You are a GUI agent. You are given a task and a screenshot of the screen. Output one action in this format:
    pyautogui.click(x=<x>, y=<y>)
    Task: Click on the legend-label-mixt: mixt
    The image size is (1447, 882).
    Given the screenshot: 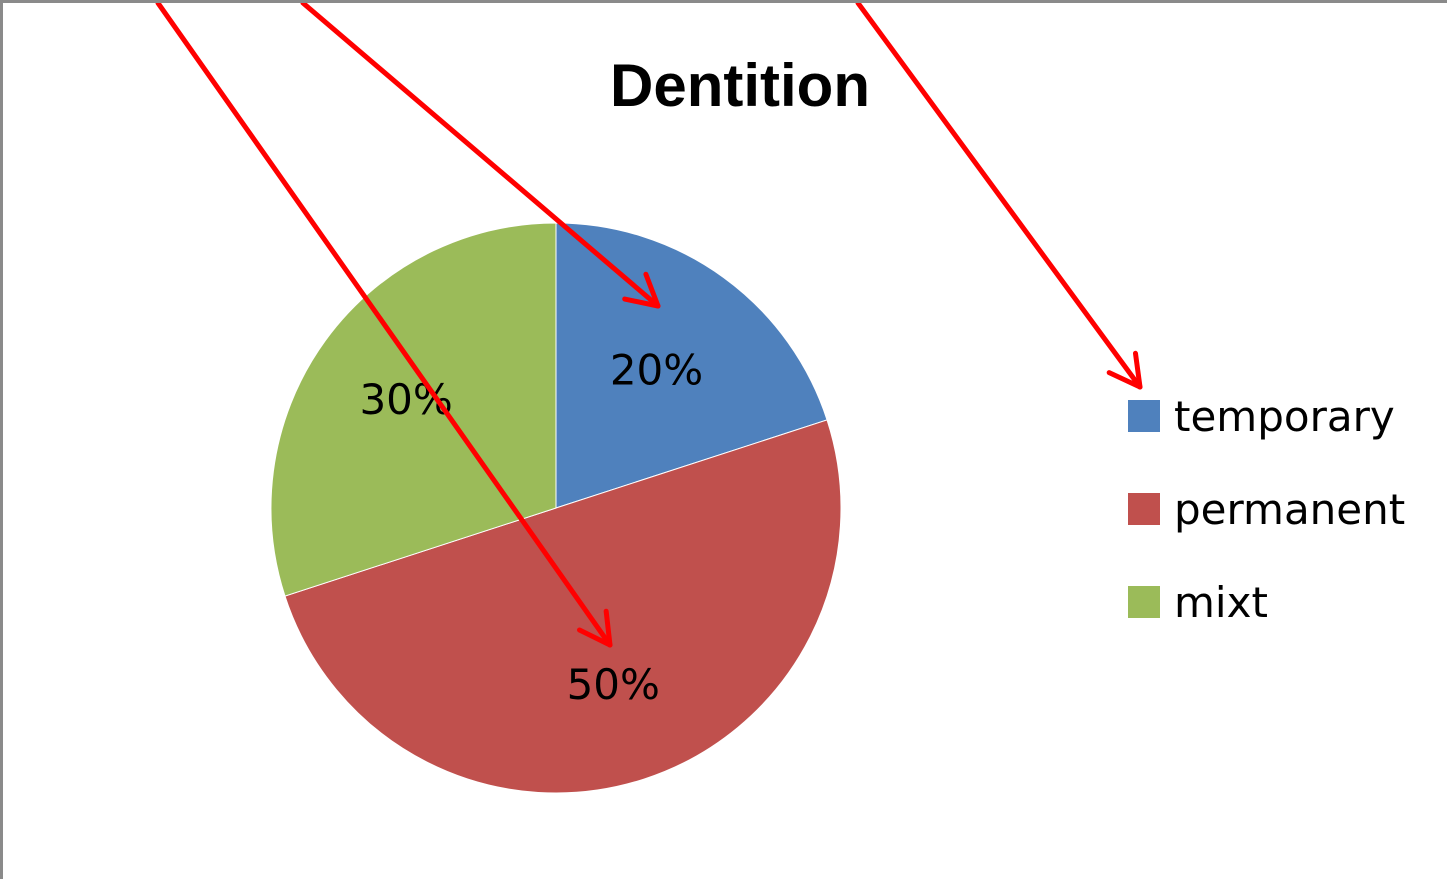 What is the action you would take?
    pyautogui.click(x=1221, y=602)
    